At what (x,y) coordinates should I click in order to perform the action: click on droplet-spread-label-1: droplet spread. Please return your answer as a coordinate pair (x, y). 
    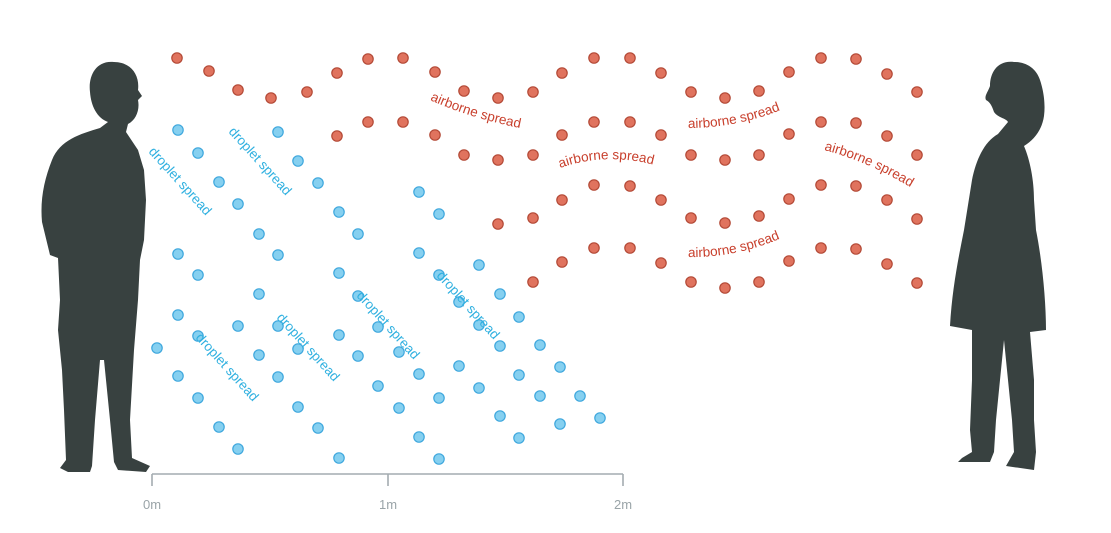
    Looking at the image, I should click on (180, 181).